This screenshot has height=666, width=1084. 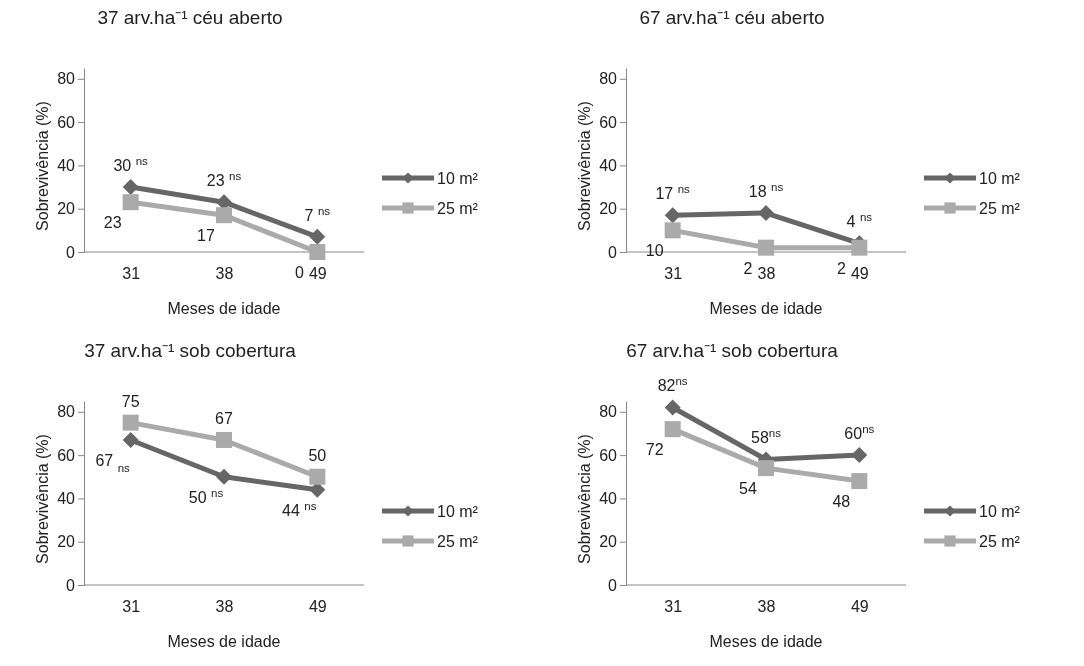 I want to click on data-label: 58$^{ns}$, so click(x=766, y=437).